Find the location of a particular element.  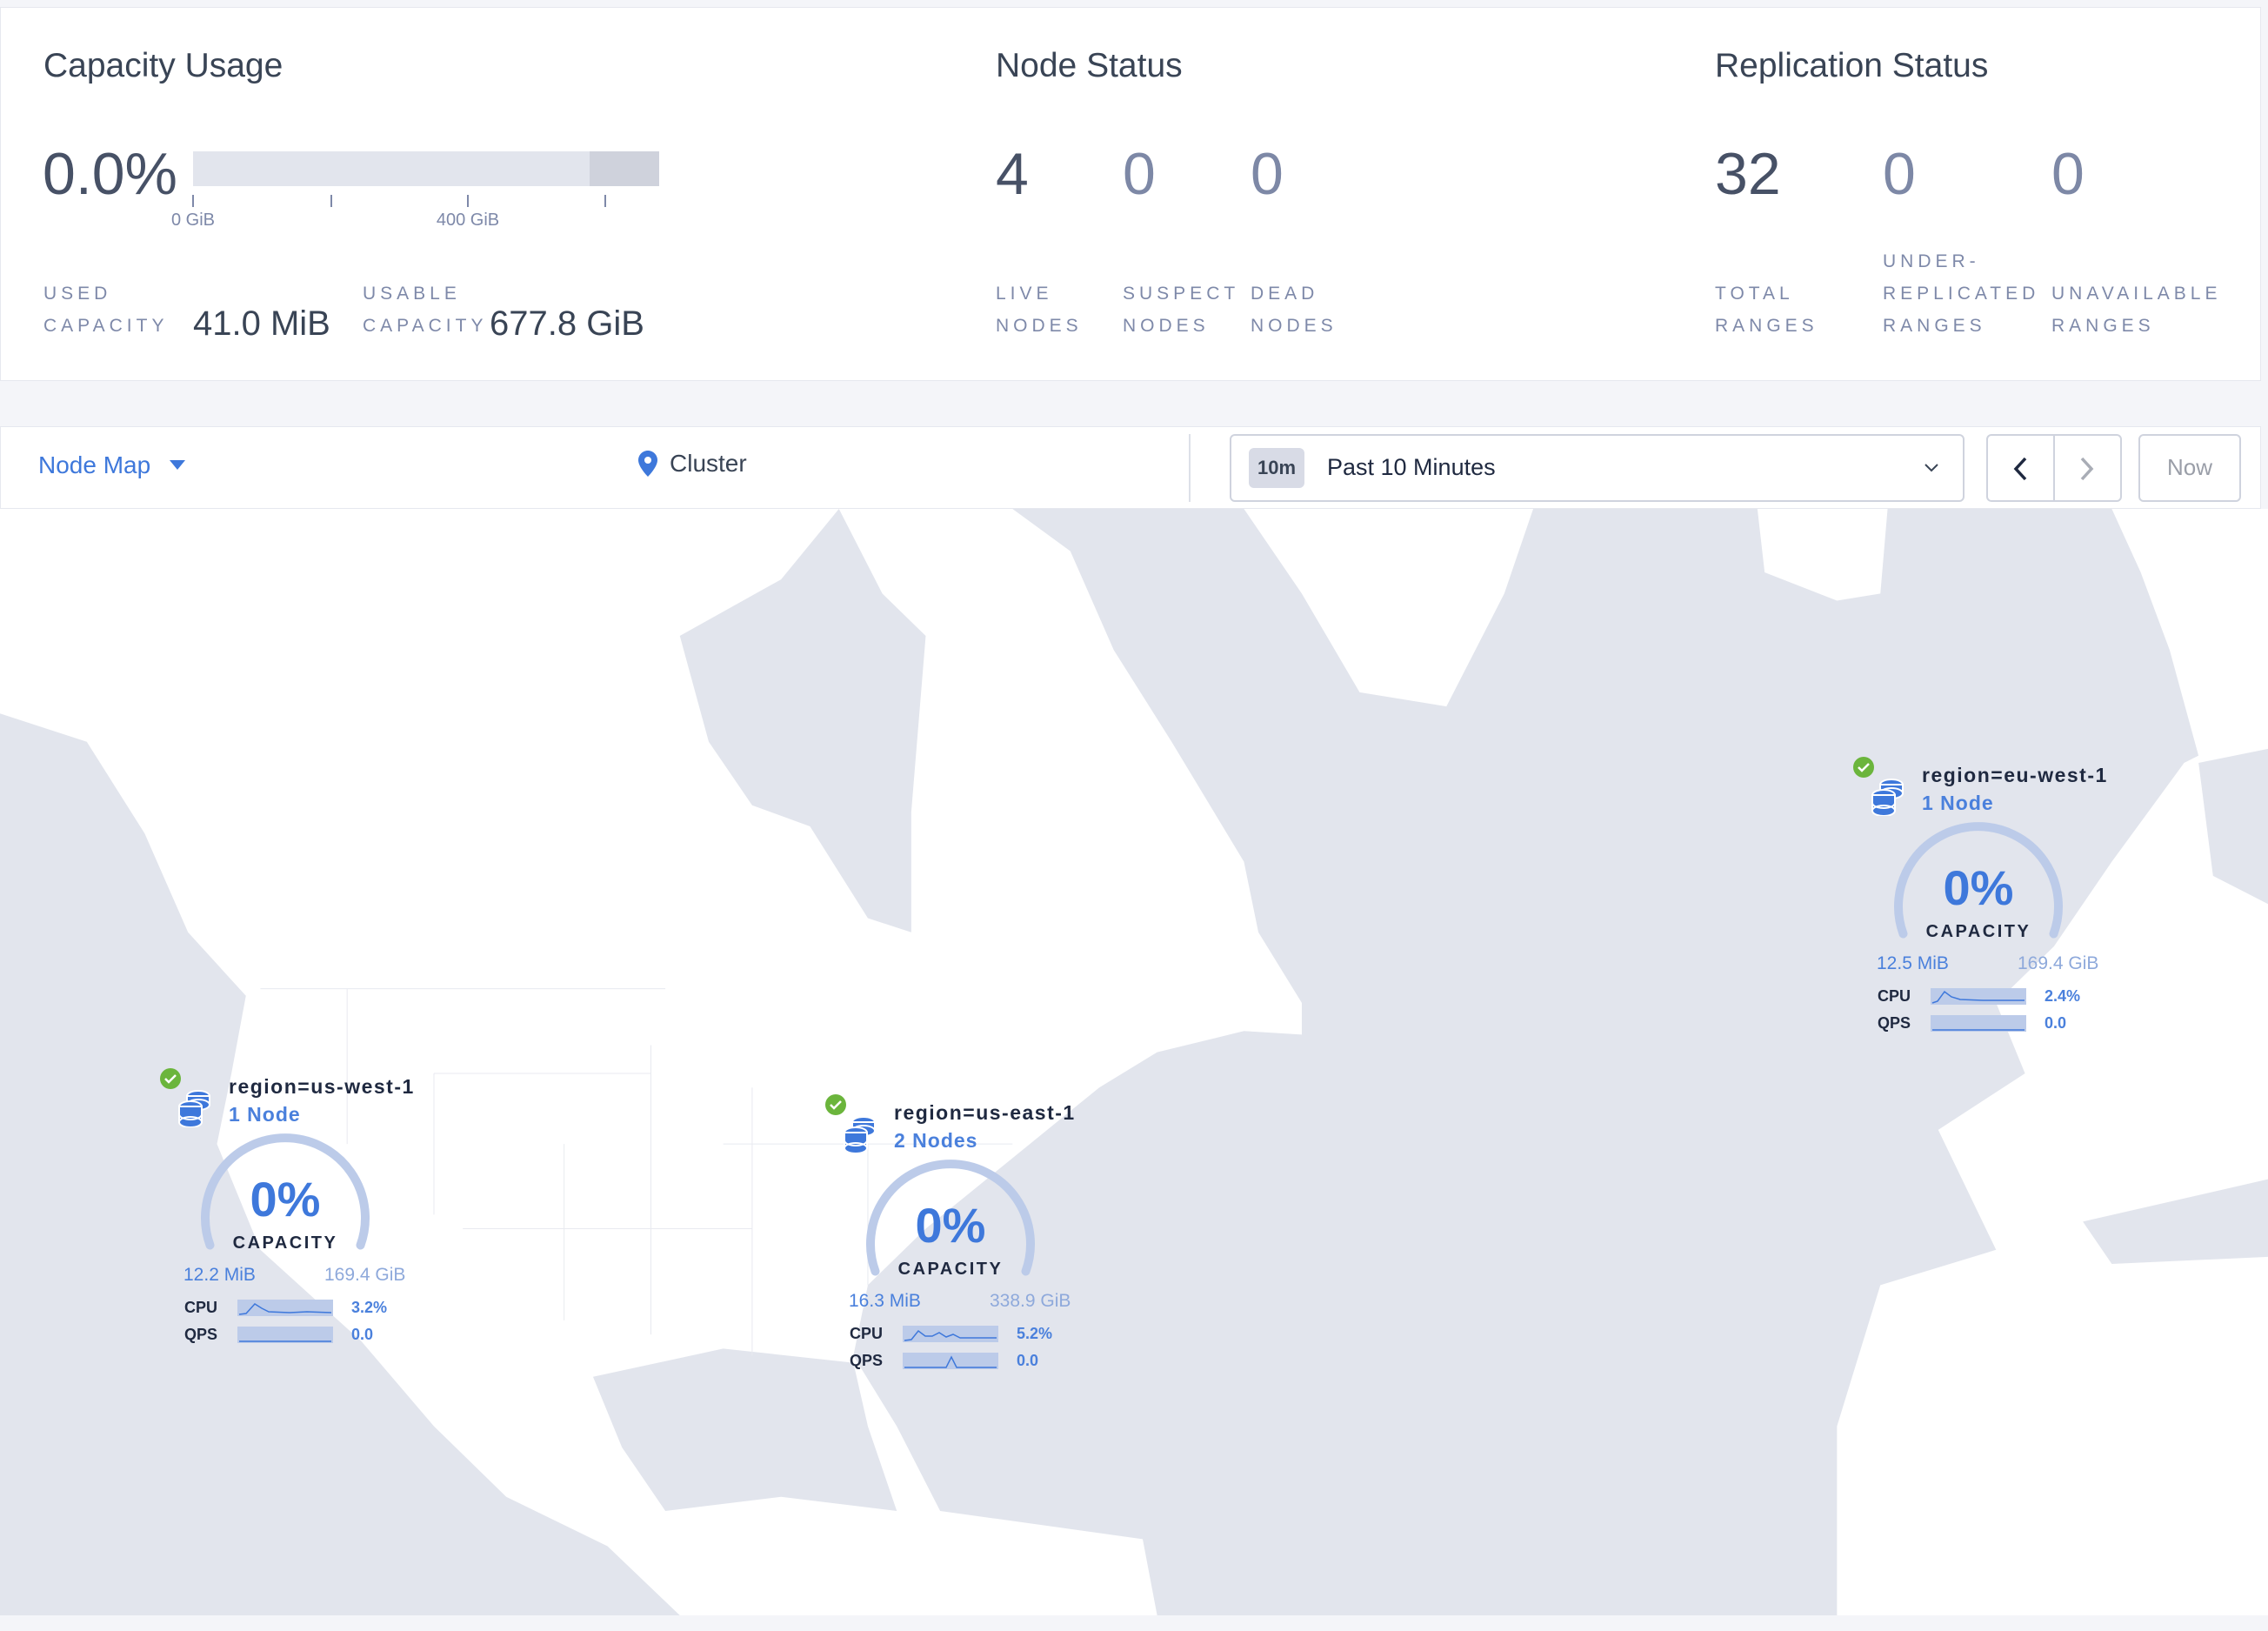

used-capacity-value: 41.0 MiB is located at coordinates (261, 323).